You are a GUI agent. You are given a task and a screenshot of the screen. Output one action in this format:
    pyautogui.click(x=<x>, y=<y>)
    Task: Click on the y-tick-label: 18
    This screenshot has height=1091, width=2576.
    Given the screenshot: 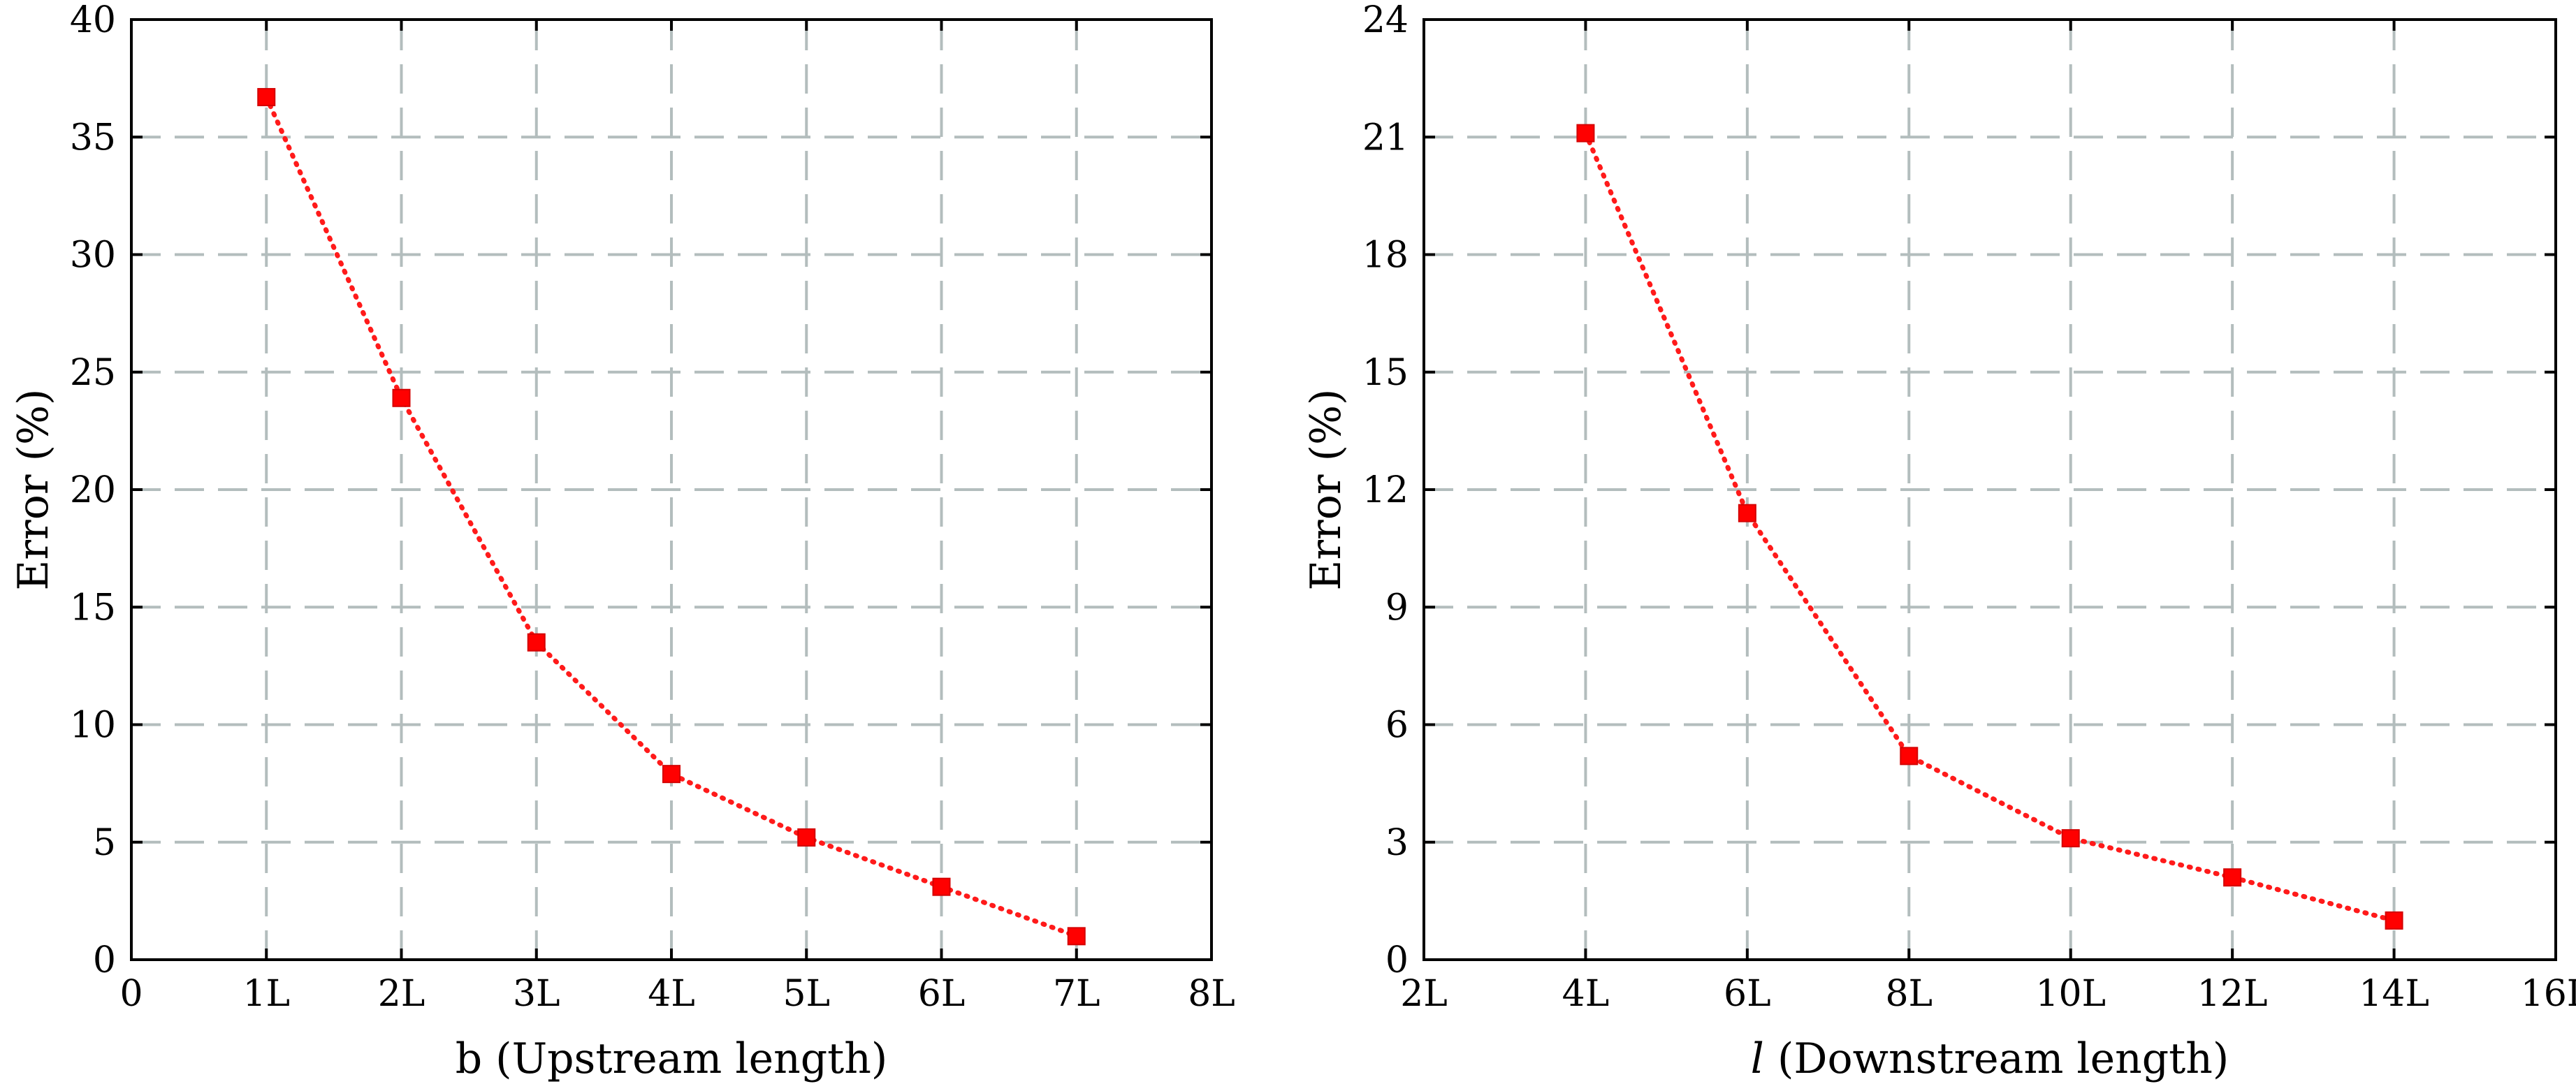 What is the action you would take?
    pyautogui.click(x=1385, y=256)
    